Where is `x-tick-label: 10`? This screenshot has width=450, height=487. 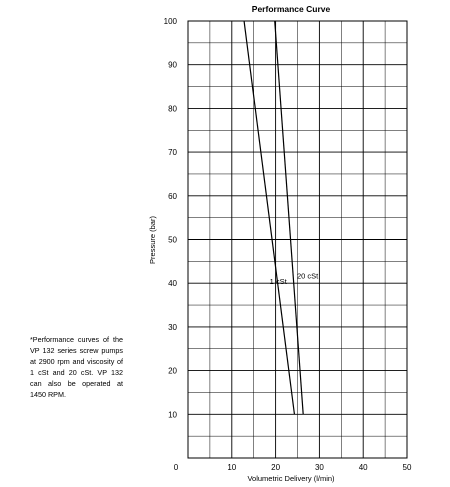
x-tick-label: 10 is located at coordinates (231, 467).